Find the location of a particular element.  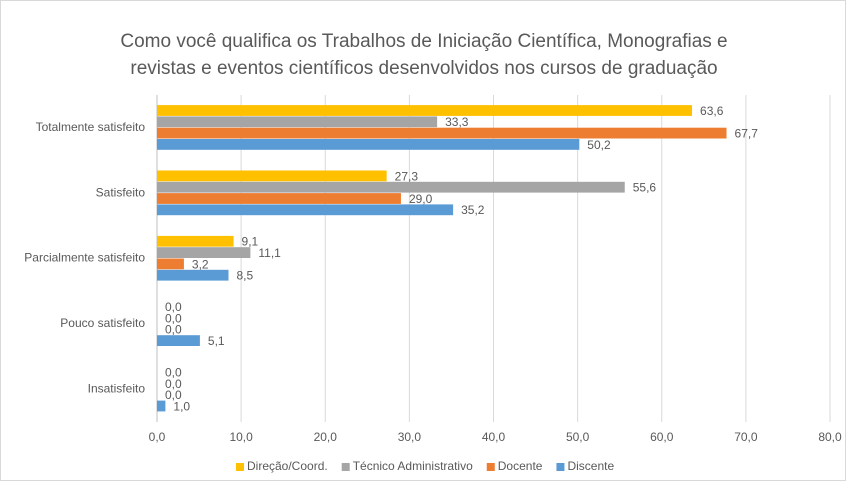

x-tick-label: 60,0 is located at coordinates (662, 437).